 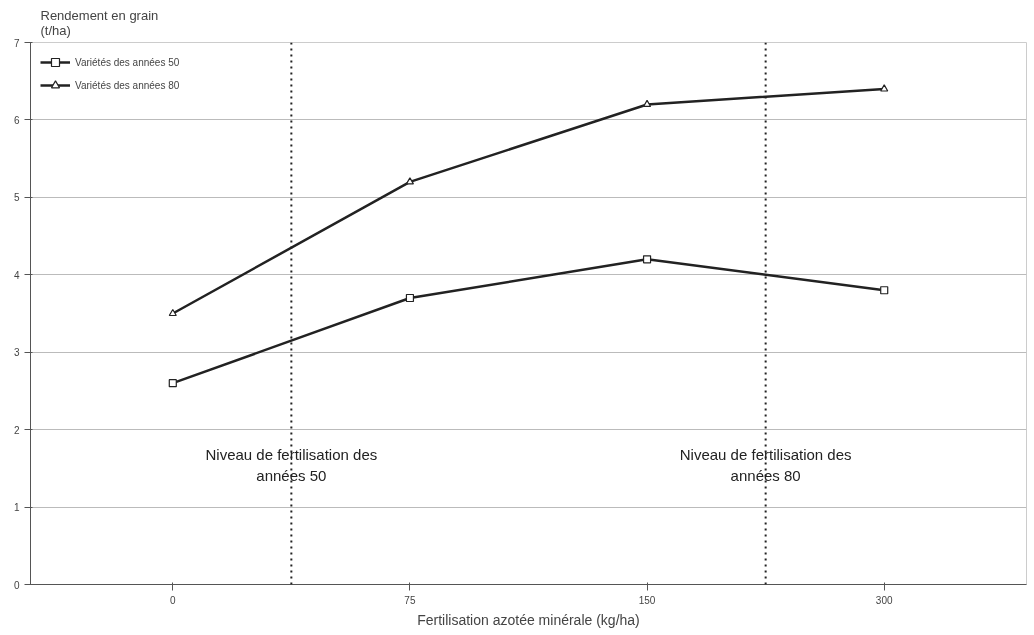 I want to click on y-tick-label: 4, so click(x=16, y=275).